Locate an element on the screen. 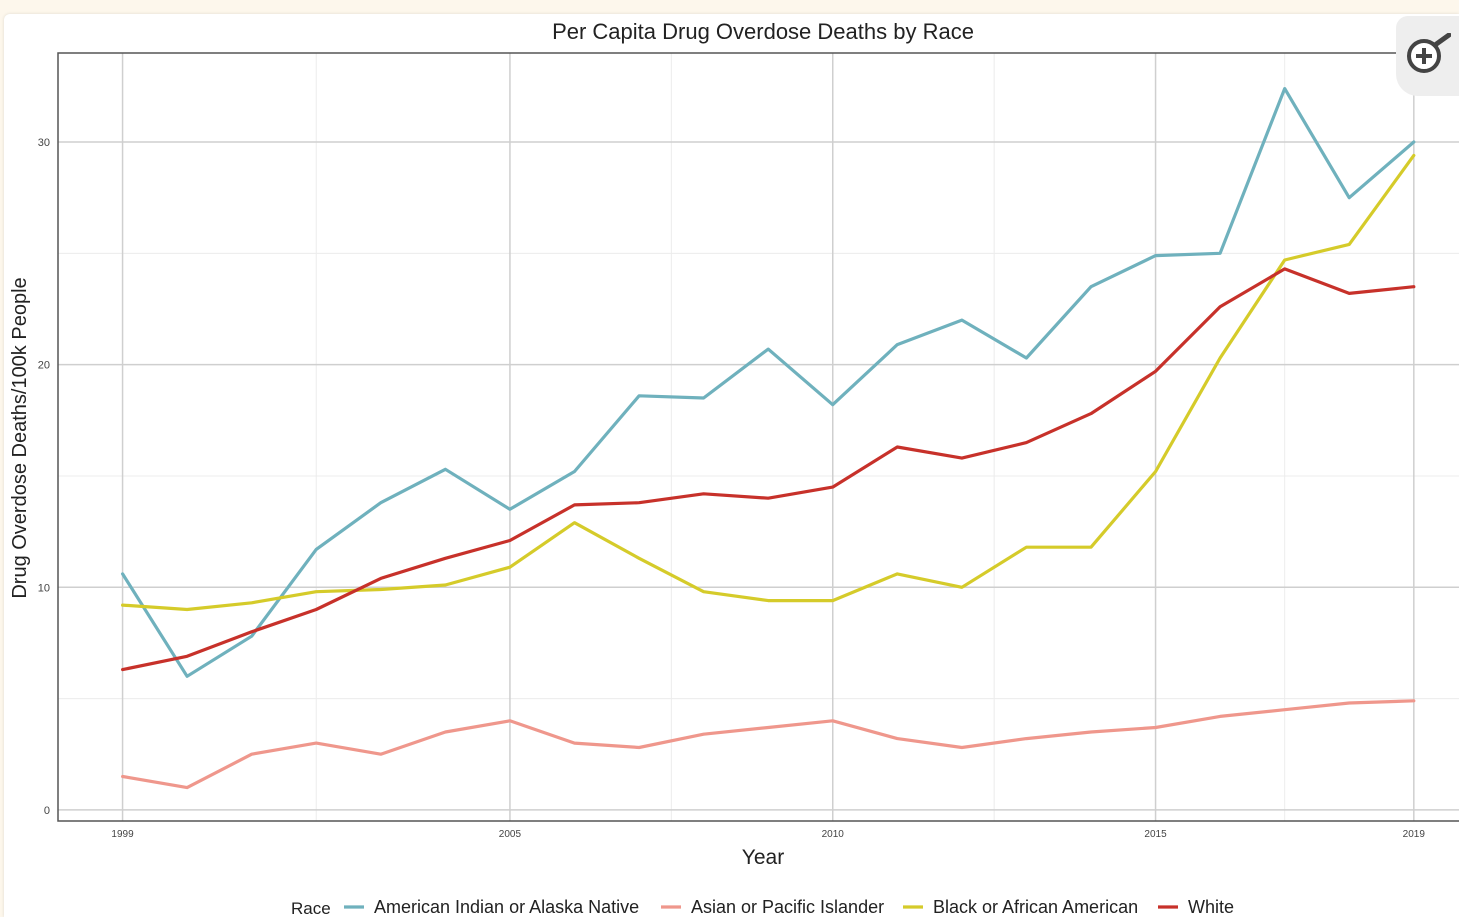 The width and height of the screenshot is (1459, 917). x-tick-label: 2005 is located at coordinates (510, 834).